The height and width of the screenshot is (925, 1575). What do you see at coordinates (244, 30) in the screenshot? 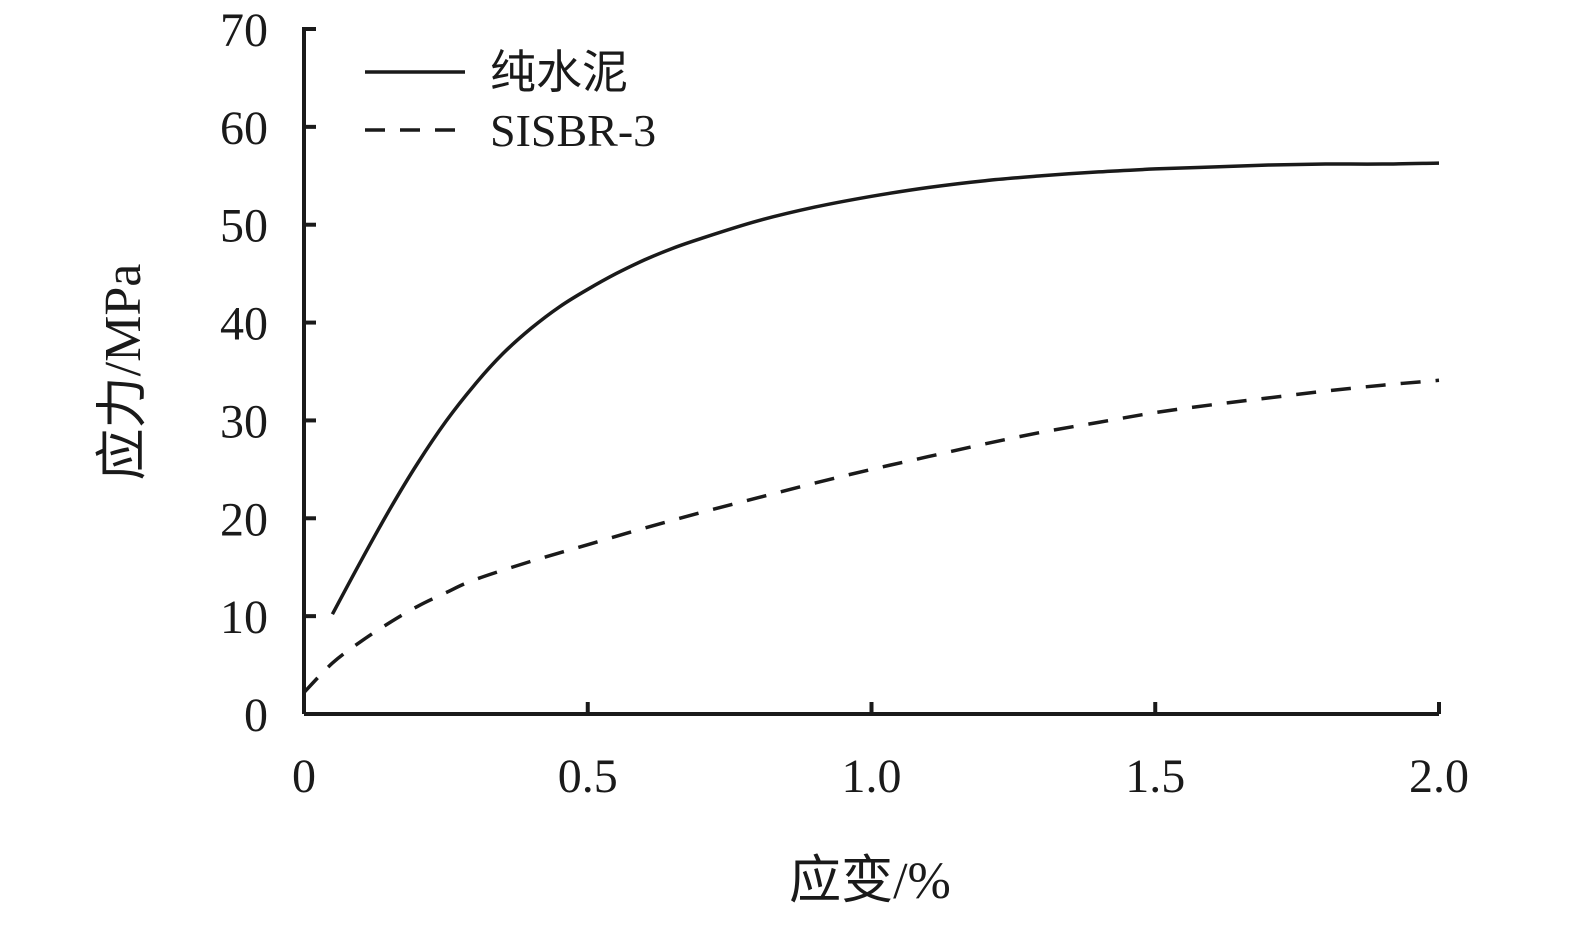
I see `y-tick-label: 70` at bounding box center [244, 30].